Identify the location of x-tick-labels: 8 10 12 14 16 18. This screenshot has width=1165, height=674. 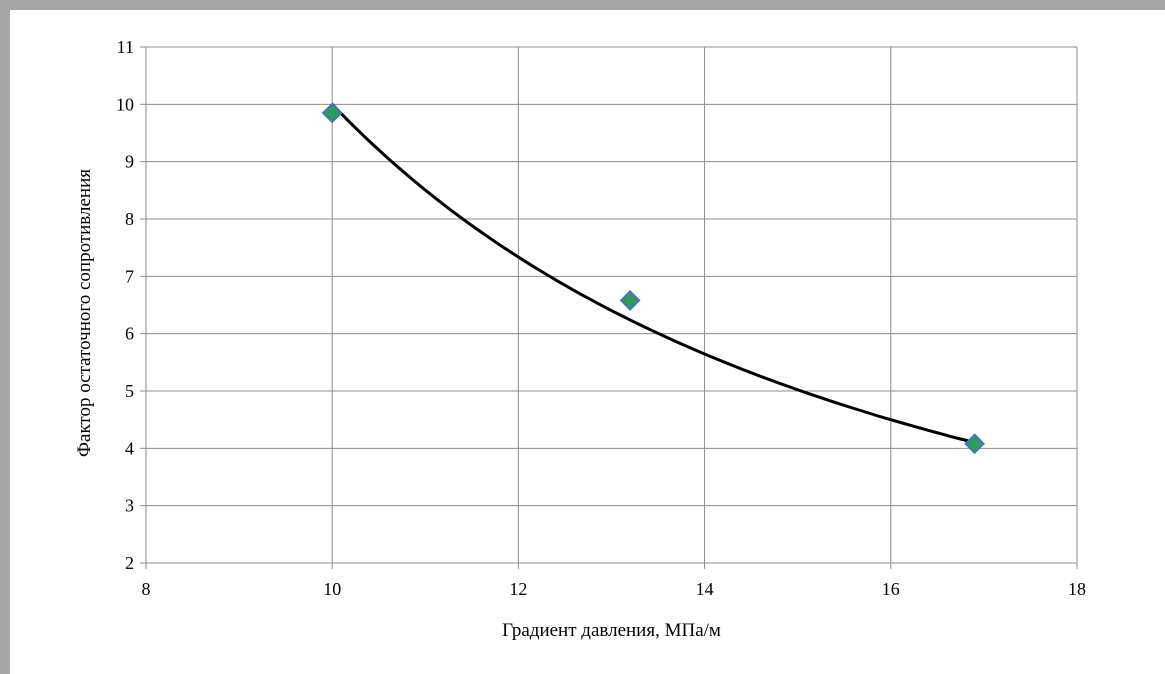
(614, 589).